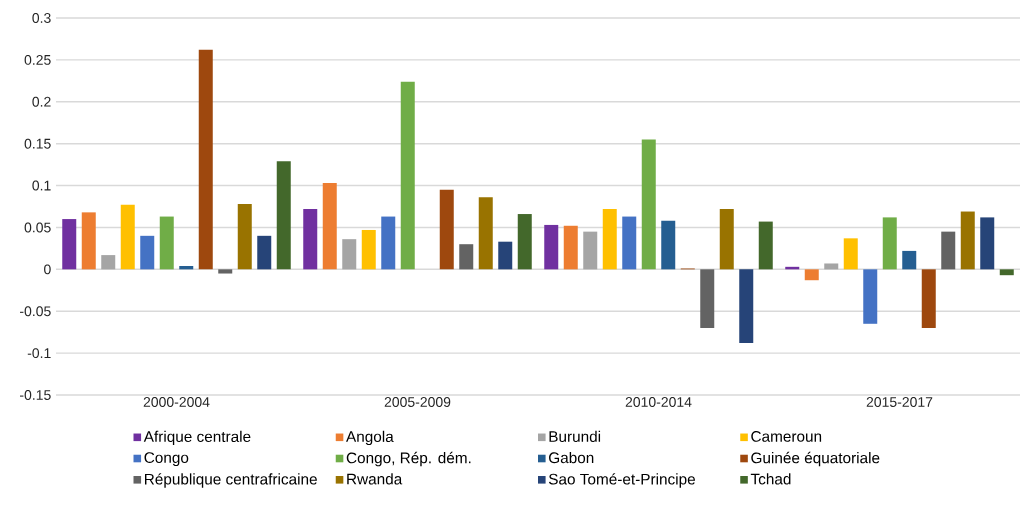  What do you see at coordinates (37, 59) in the screenshot?
I see `y-tick-label: 0.25` at bounding box center [37, 59].